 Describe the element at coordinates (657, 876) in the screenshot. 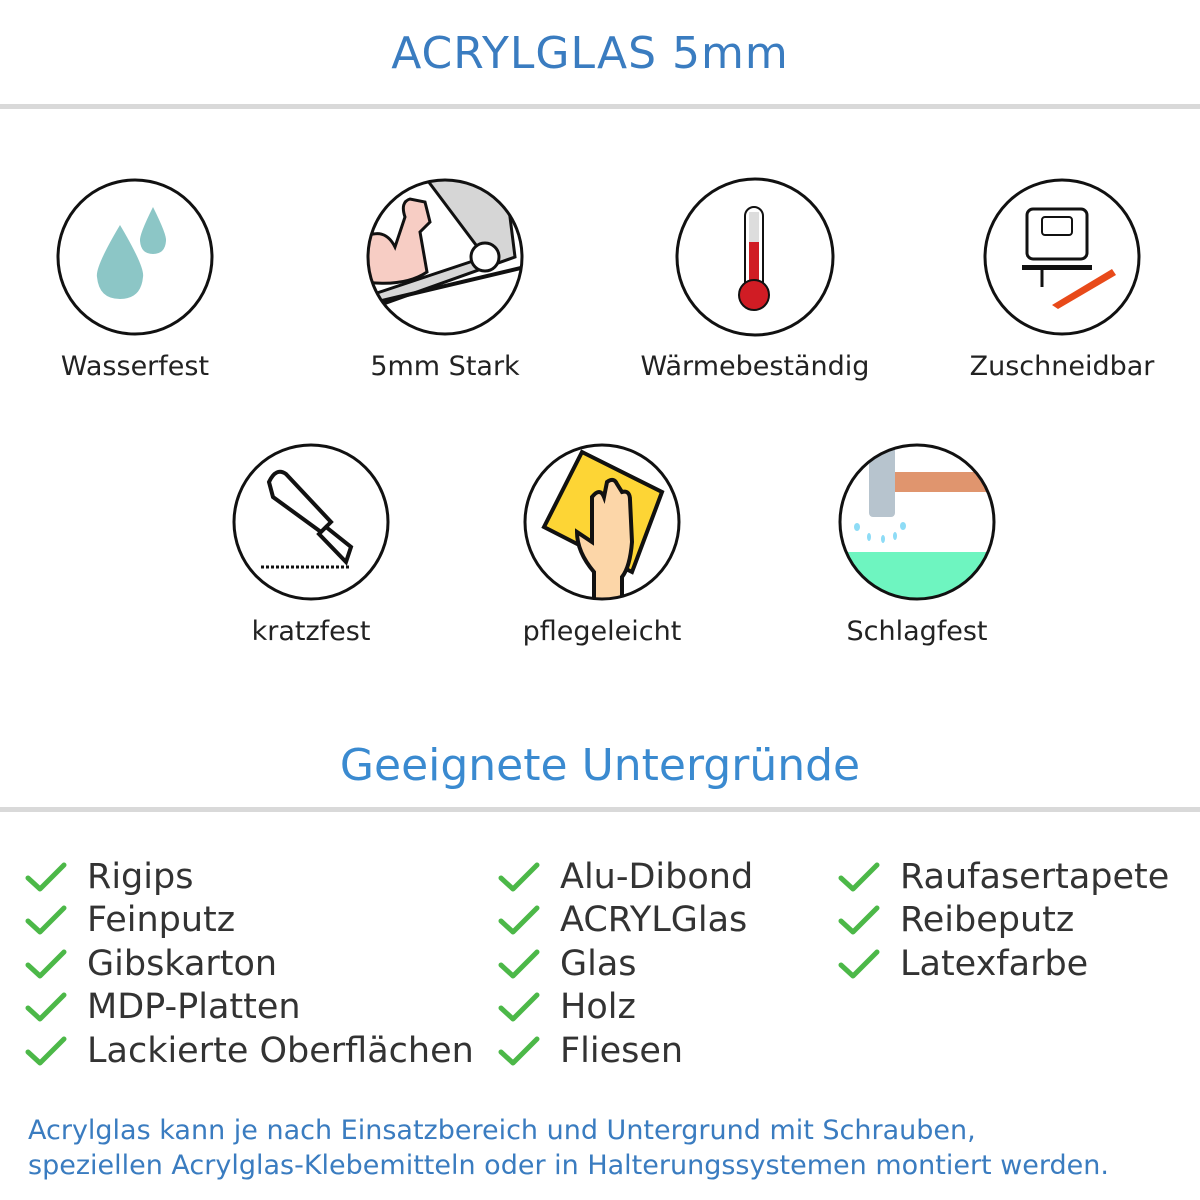

I see `surface-label: Alu-Dibond` at that location.